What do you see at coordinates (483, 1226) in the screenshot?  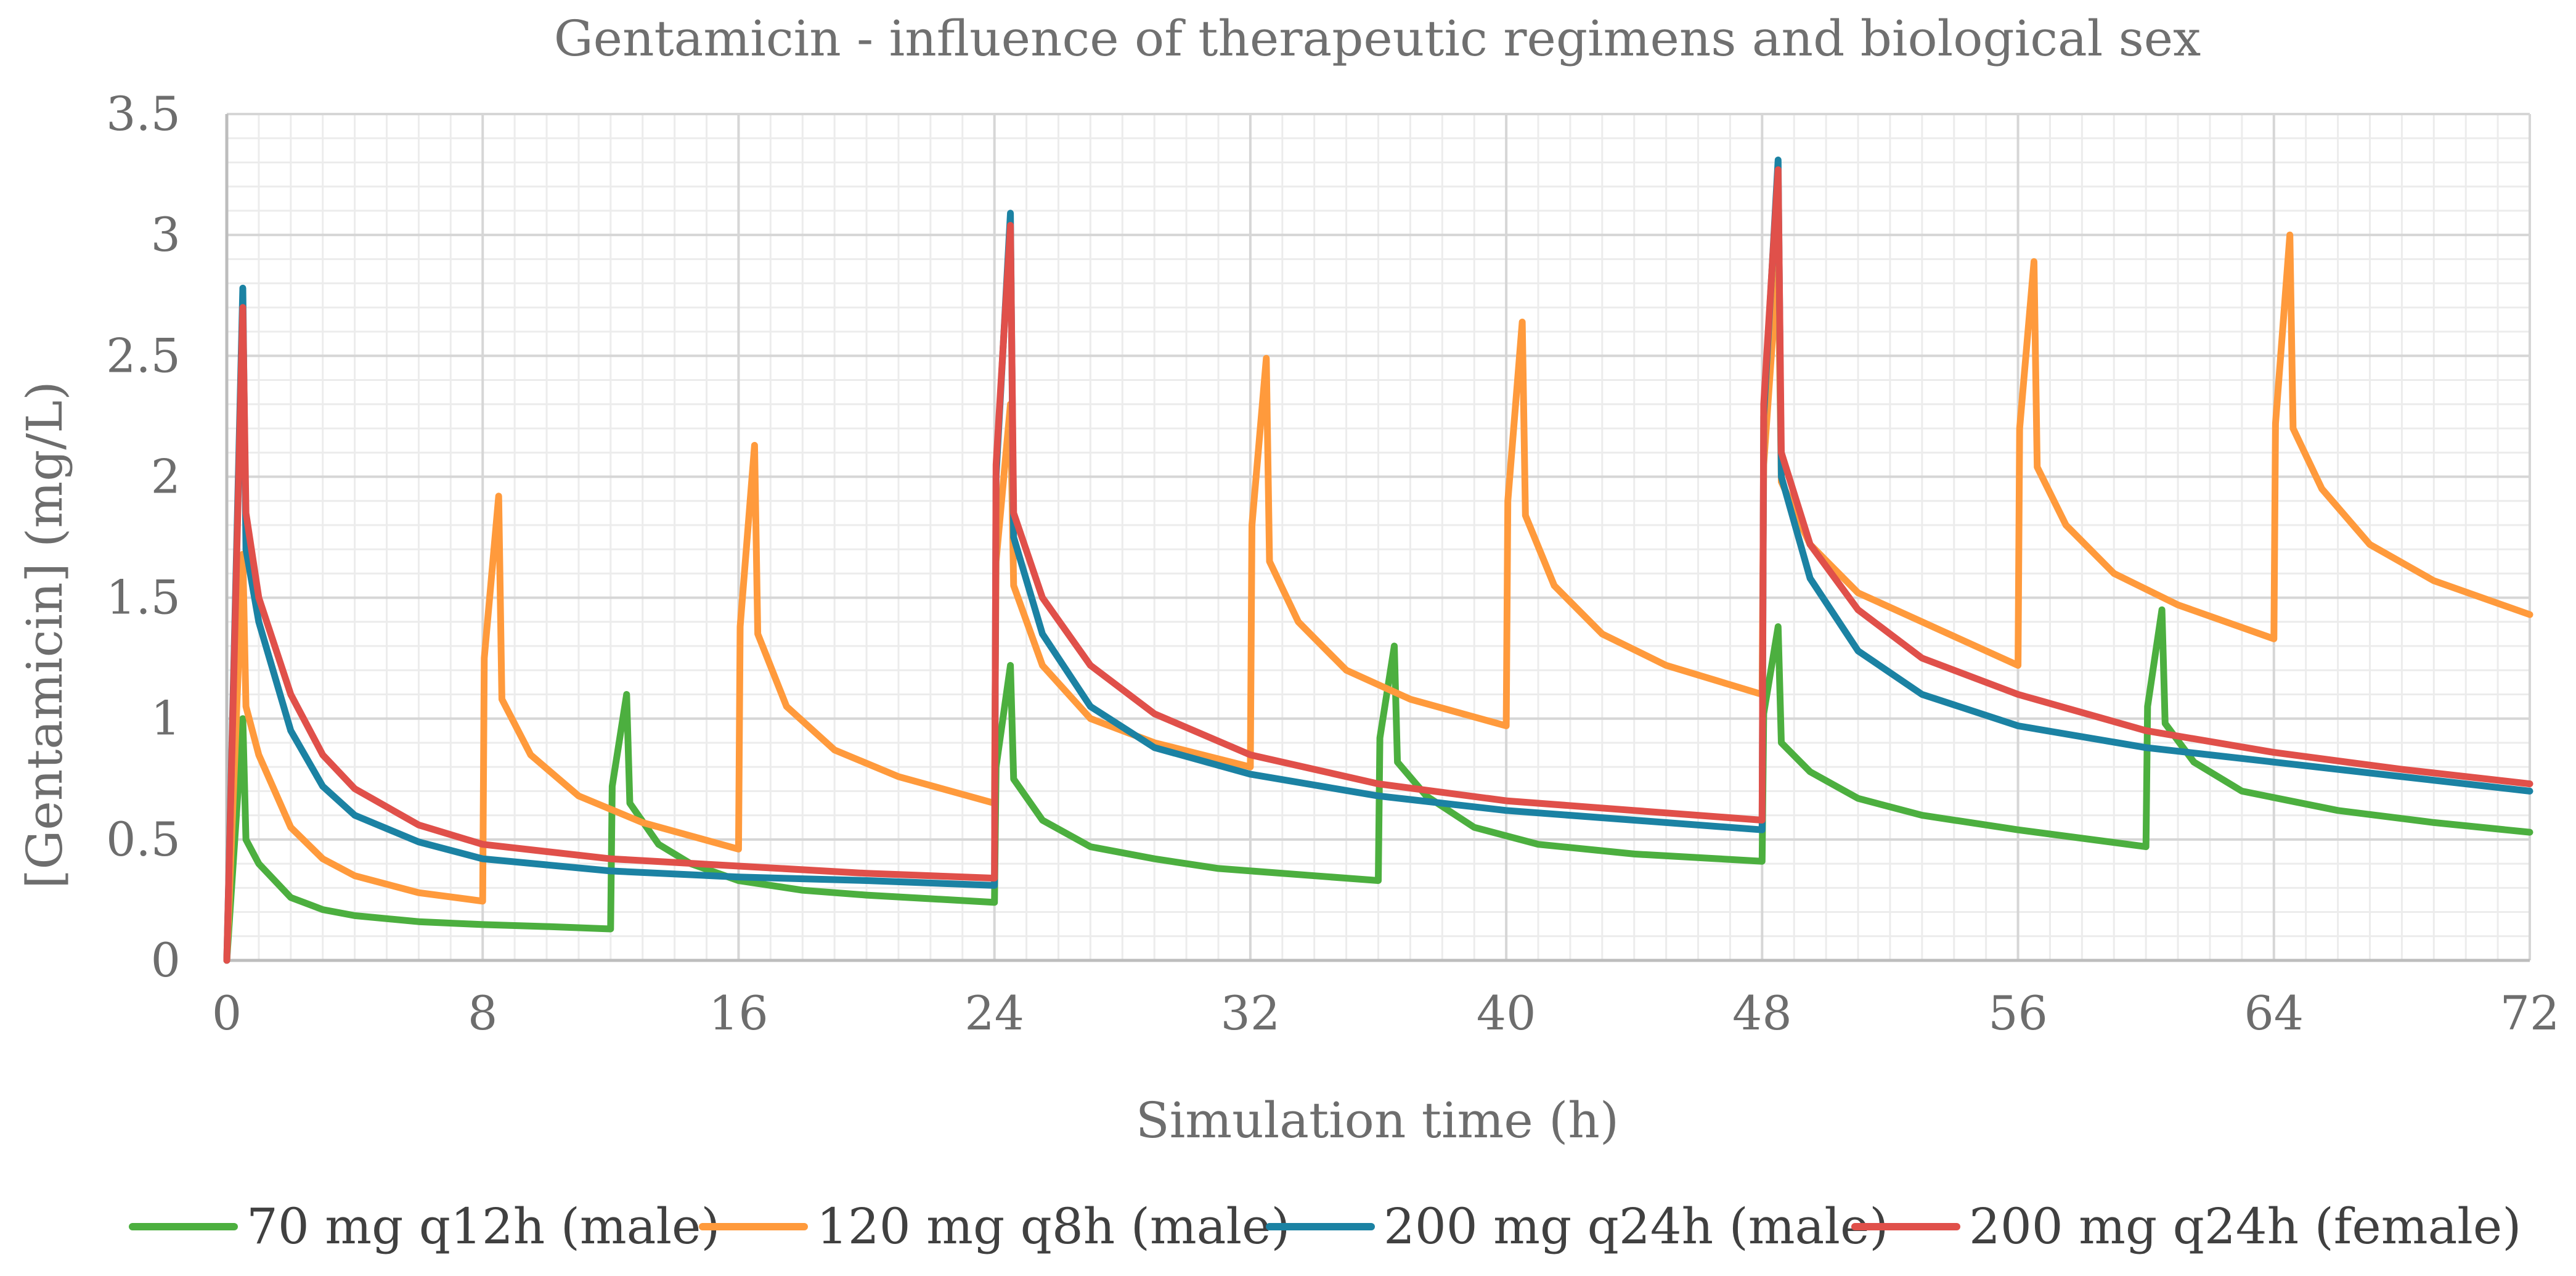 I see `legend-label: 70 mg q12h (male)` at bounding box center [483, 1226].